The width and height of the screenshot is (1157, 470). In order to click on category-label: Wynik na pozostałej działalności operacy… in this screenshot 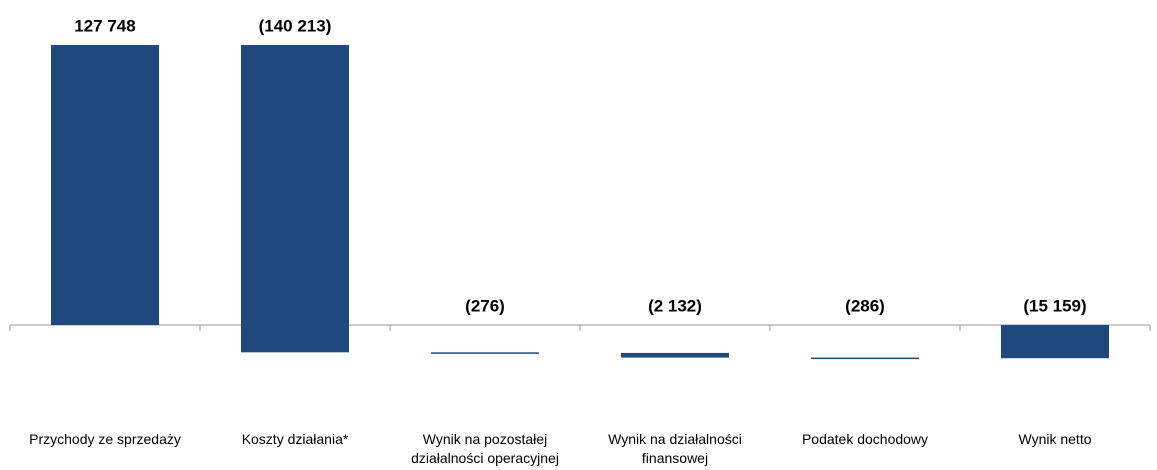, I will do `click(485, 448)`.